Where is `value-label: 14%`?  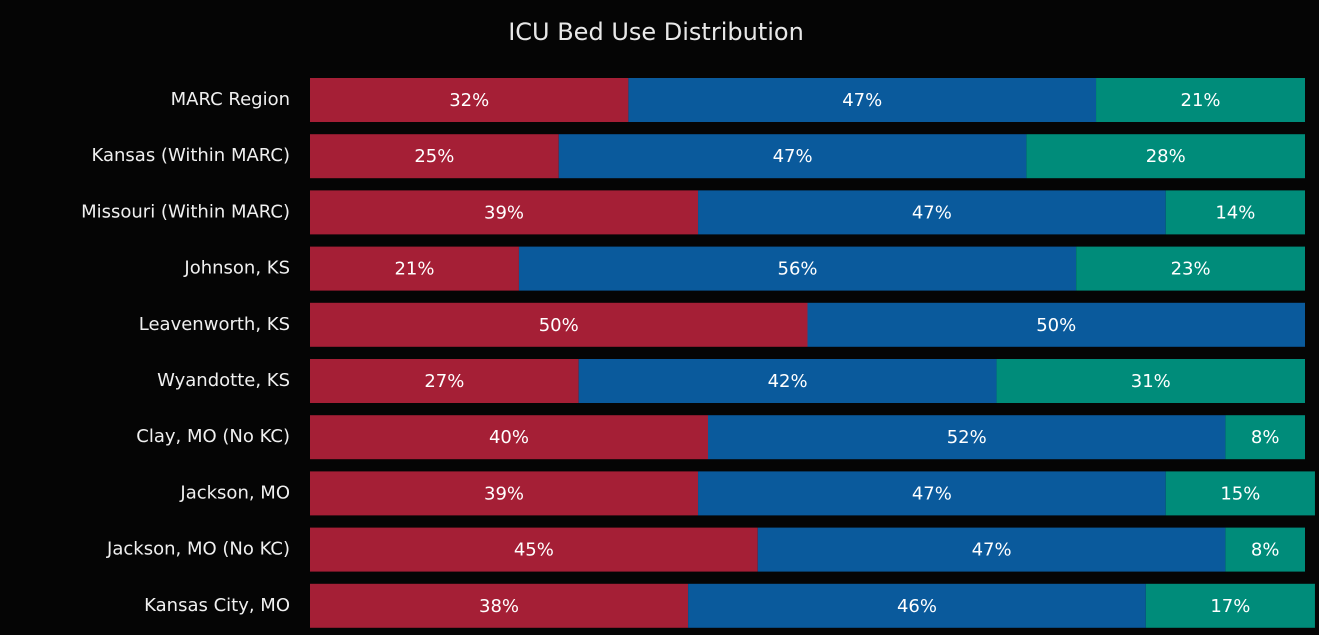
value-label: 14% is located at coordinates (1235, 212).